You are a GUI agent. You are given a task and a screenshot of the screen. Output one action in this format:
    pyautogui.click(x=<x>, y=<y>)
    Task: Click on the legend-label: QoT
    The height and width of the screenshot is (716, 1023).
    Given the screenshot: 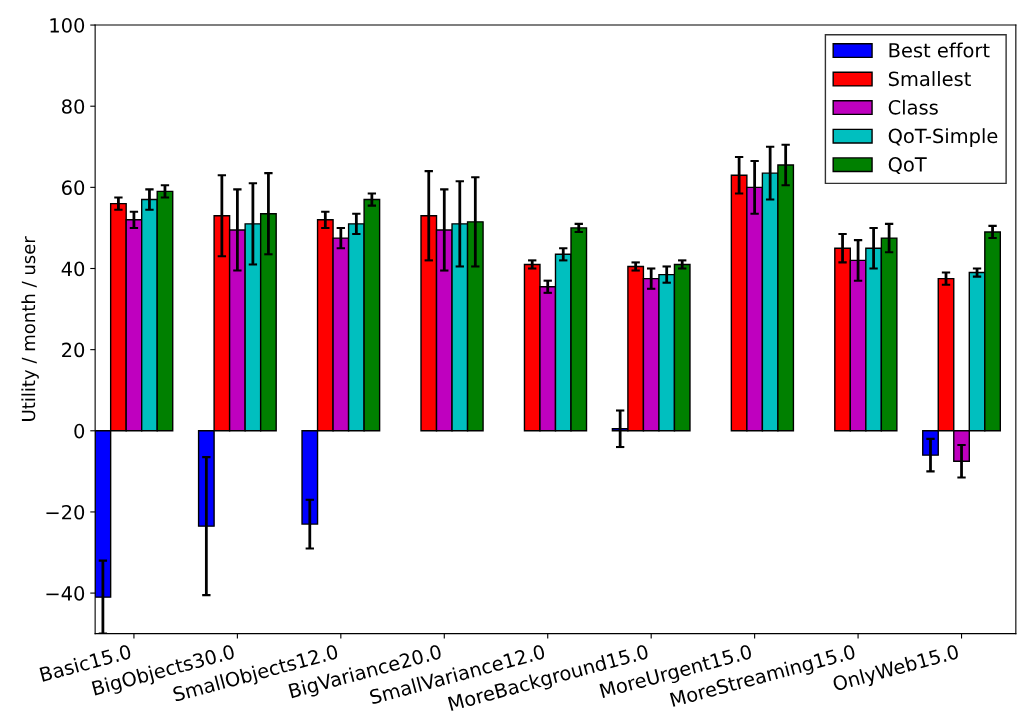 What is the action you would take?
    pyautogui.click(x=907, y=165)
    